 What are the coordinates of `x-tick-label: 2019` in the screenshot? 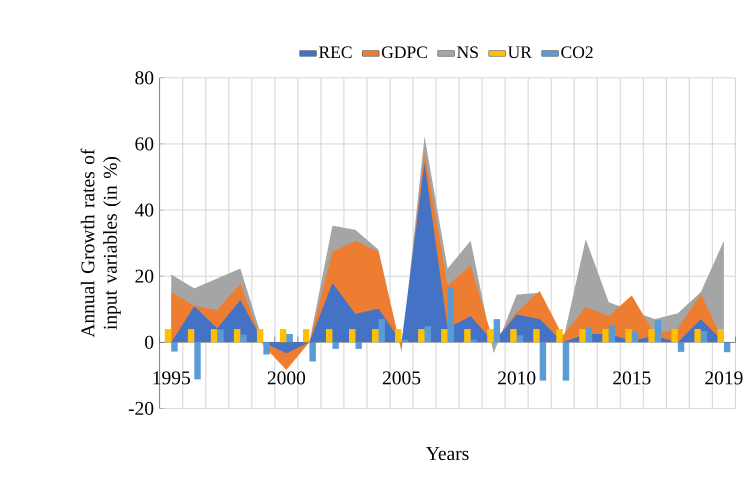 It's located at (724, 377).